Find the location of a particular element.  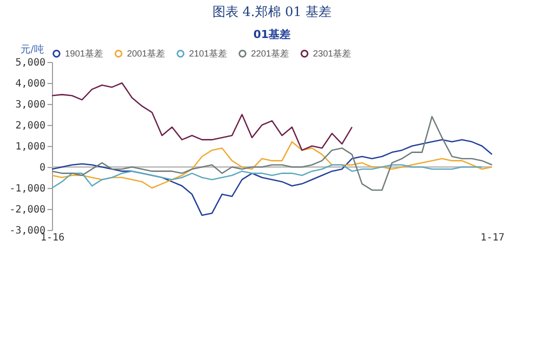

x-tick-label: 1-17 is located at coordinates (492, 238).